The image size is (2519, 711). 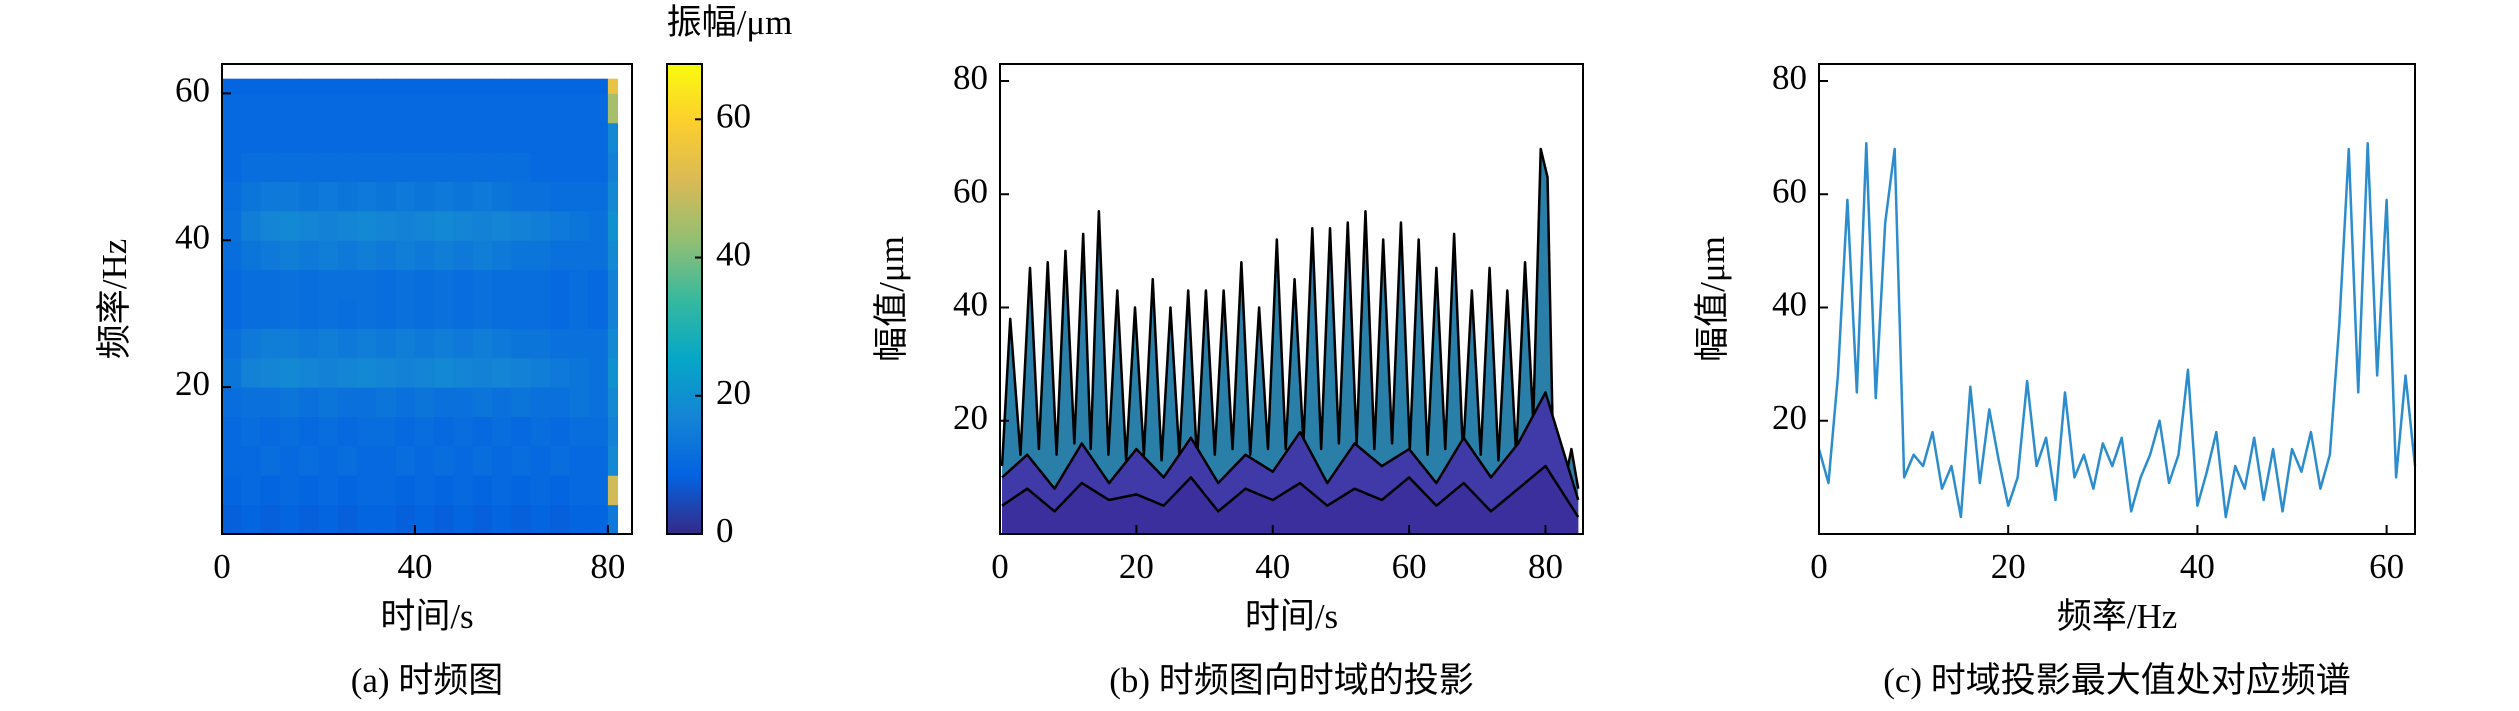 What do you see at coordinates (1290, 491) in the screenshot?
I see `area-edge` at bounding box center [1290, 491].